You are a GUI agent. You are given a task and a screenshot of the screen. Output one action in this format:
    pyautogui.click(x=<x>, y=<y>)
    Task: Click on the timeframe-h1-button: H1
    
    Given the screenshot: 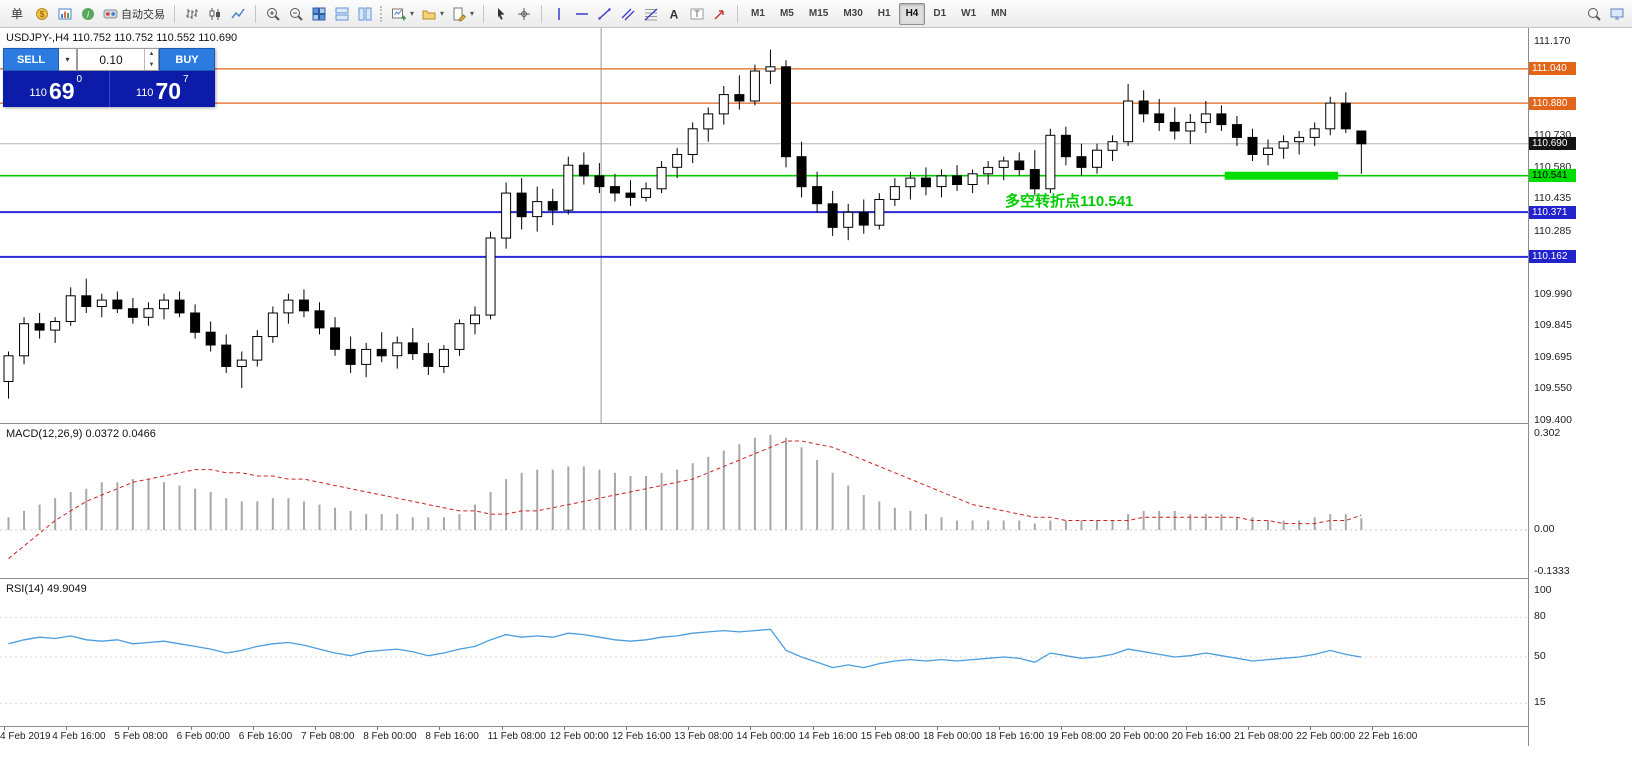 What is the action you would take?
    pyautogui.click(x=884, y=14)
    